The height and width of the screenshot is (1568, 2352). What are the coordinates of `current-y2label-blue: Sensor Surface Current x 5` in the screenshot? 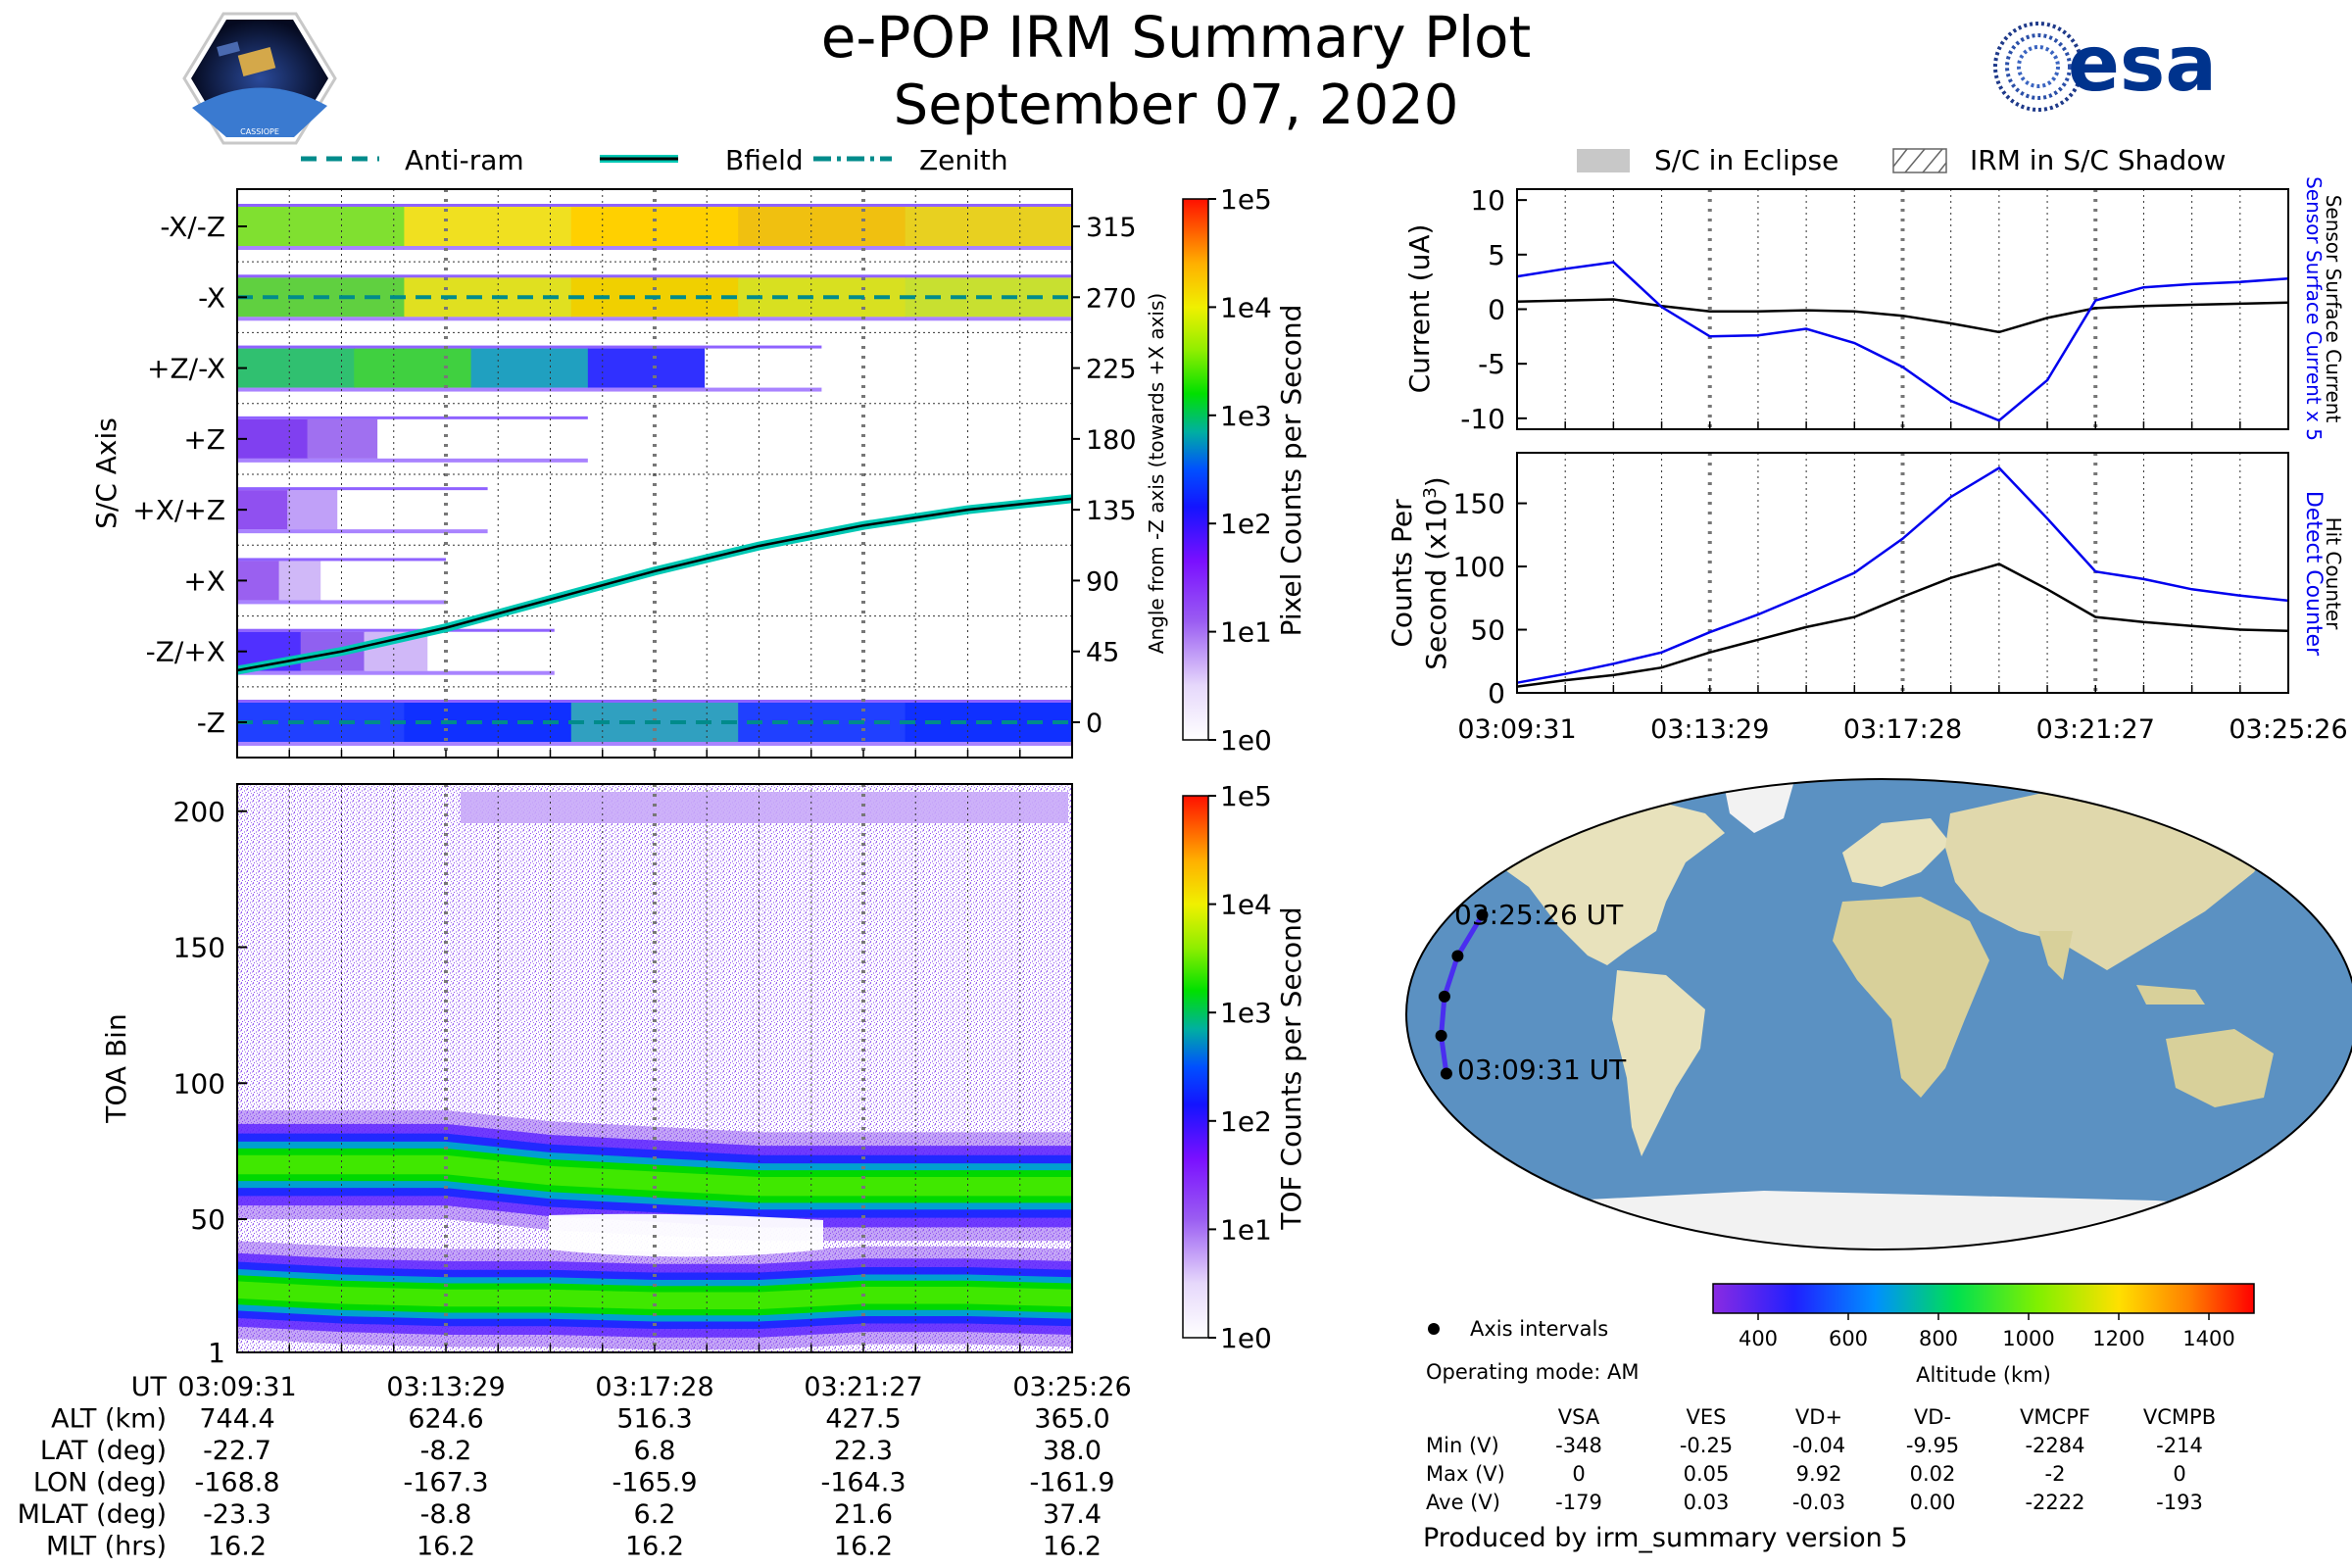 It's located at (2314, 308).